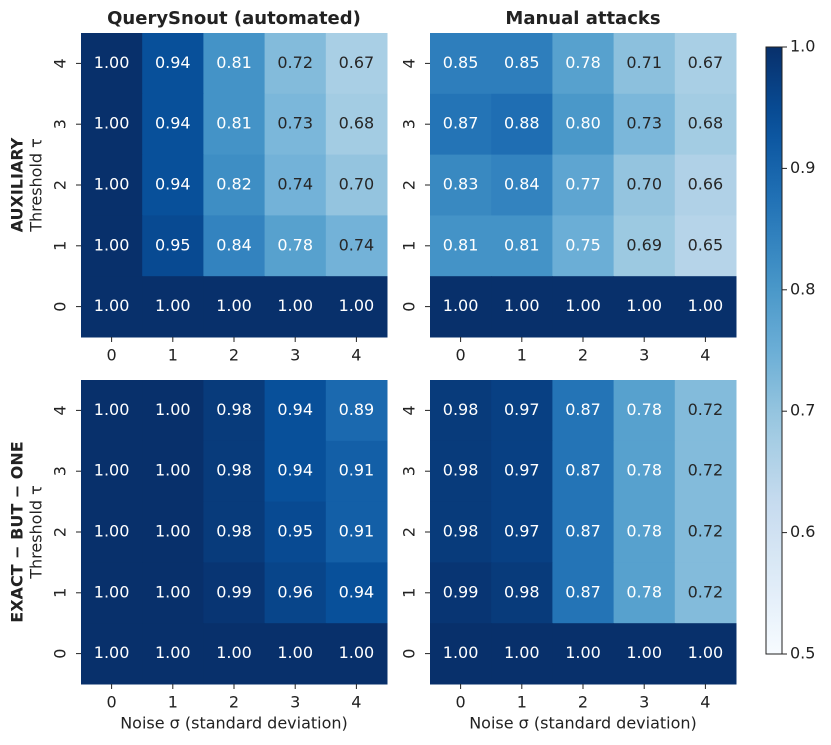  Describe the element at coordinates (17, 531) in the screenshot. I see `group-label: EXACT − BUT − ONE` at that location.